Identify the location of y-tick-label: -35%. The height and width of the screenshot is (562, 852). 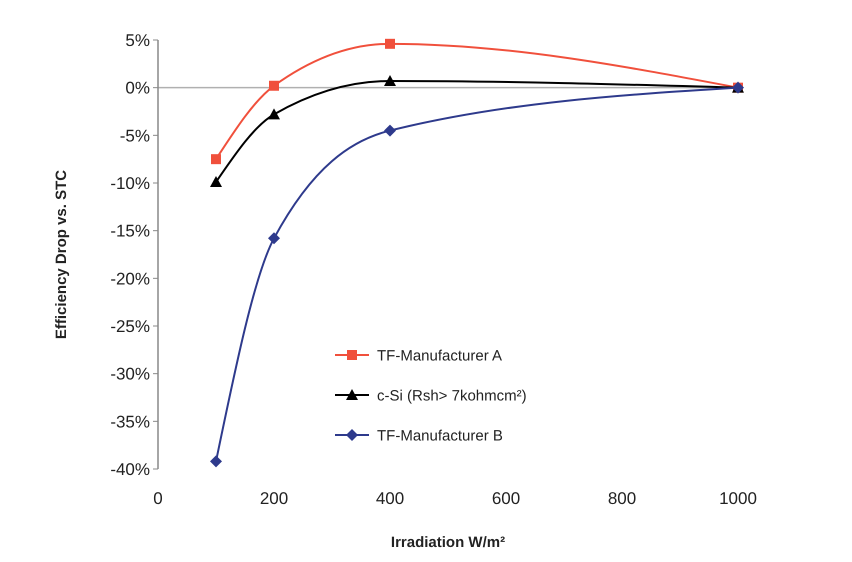
(130, 422).